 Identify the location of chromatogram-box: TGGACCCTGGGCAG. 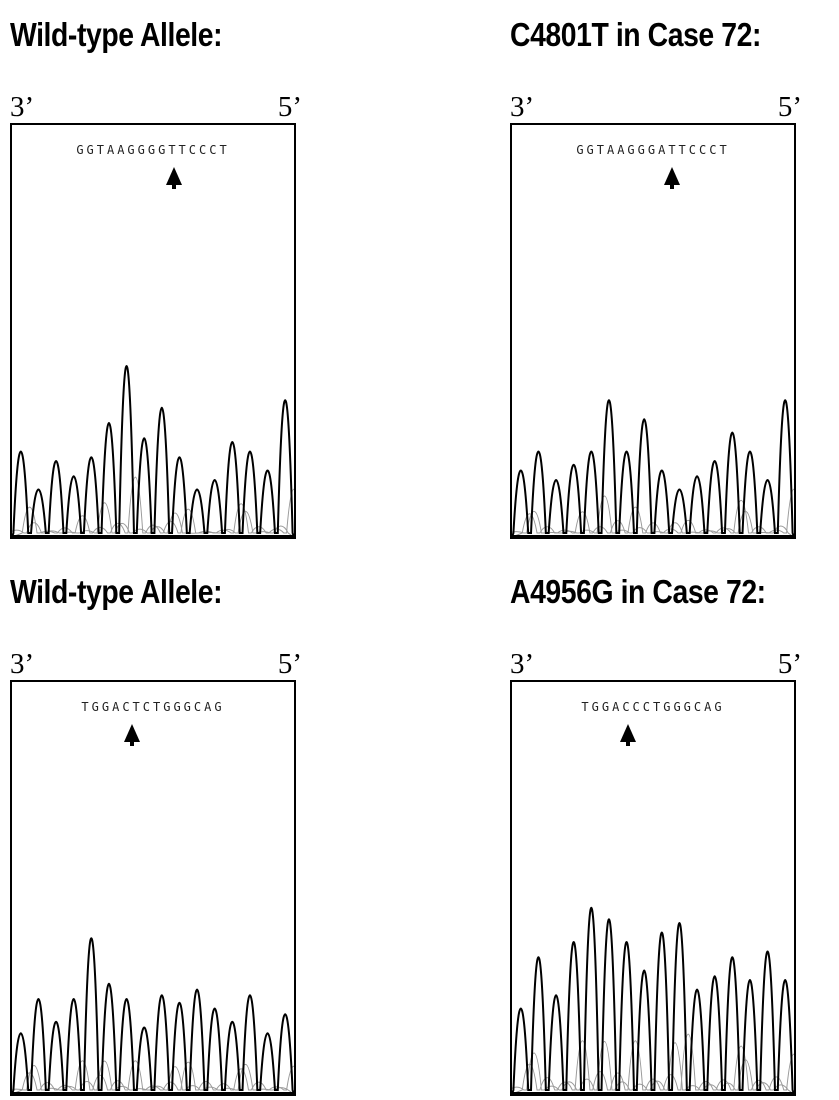
(653, 888).